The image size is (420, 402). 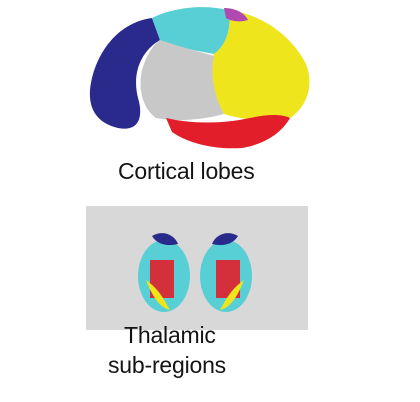 I want to click on left-thalamus-navy, so click(x=165, y=239).